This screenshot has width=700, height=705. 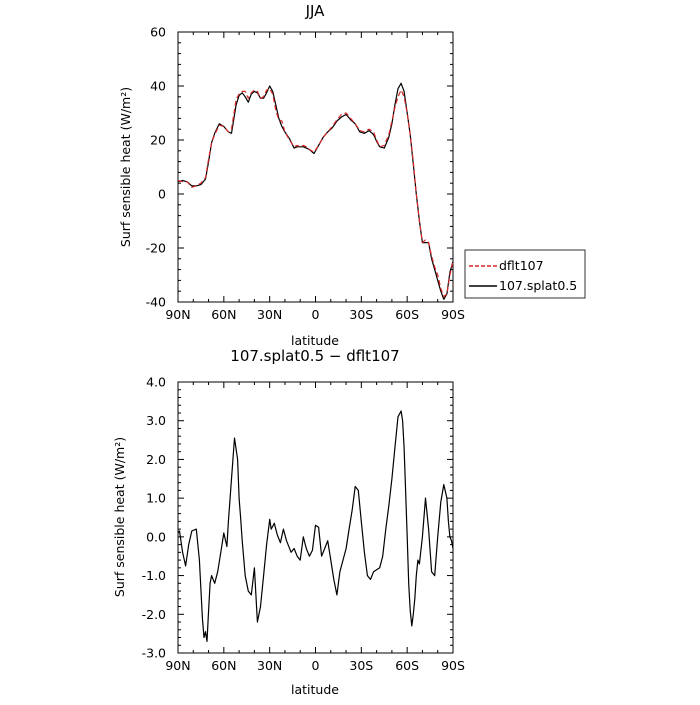 What do you see at coordinates (156, 536) in the screenshot?
I see `y-tick-label: 0.0` at bounding box center [156, 536].